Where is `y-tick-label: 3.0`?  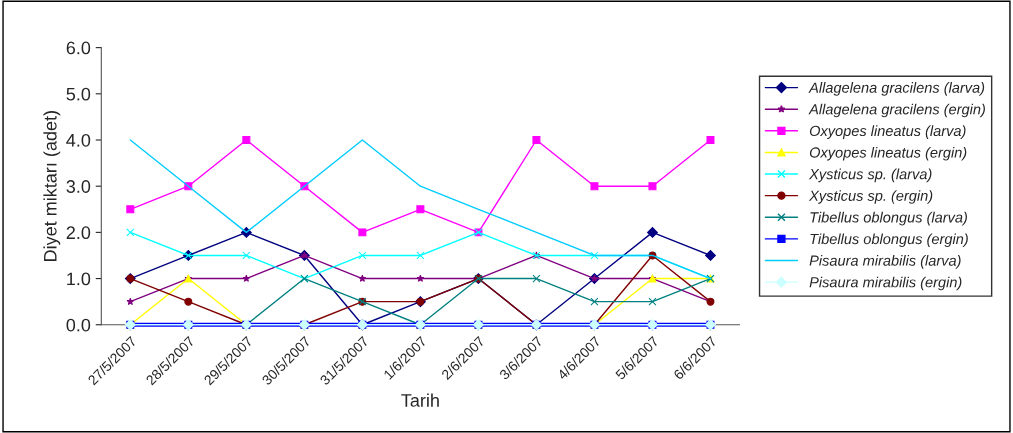
y-tick-label: 3.0 is located at coordinates (78, 186).